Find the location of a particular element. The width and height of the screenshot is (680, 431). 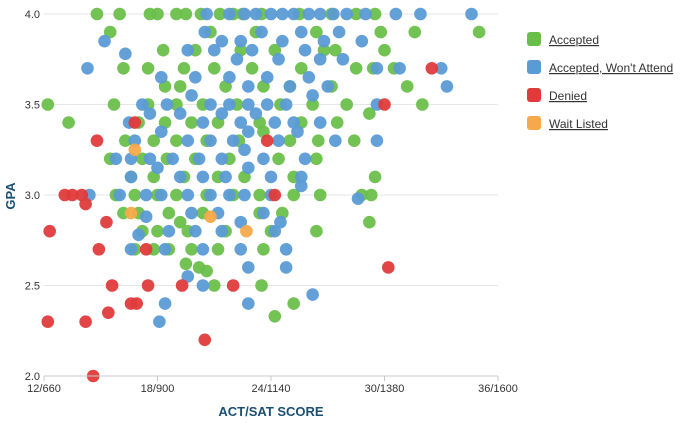

y-tick-label: 2.5 is located at coordinates (32, 287).